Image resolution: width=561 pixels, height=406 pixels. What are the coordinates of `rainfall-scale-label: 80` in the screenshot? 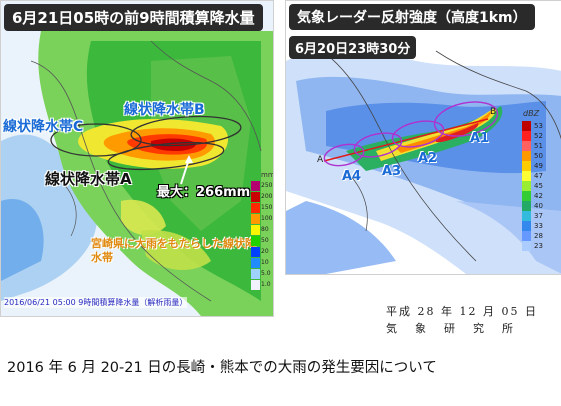 It's located at (265, 229).